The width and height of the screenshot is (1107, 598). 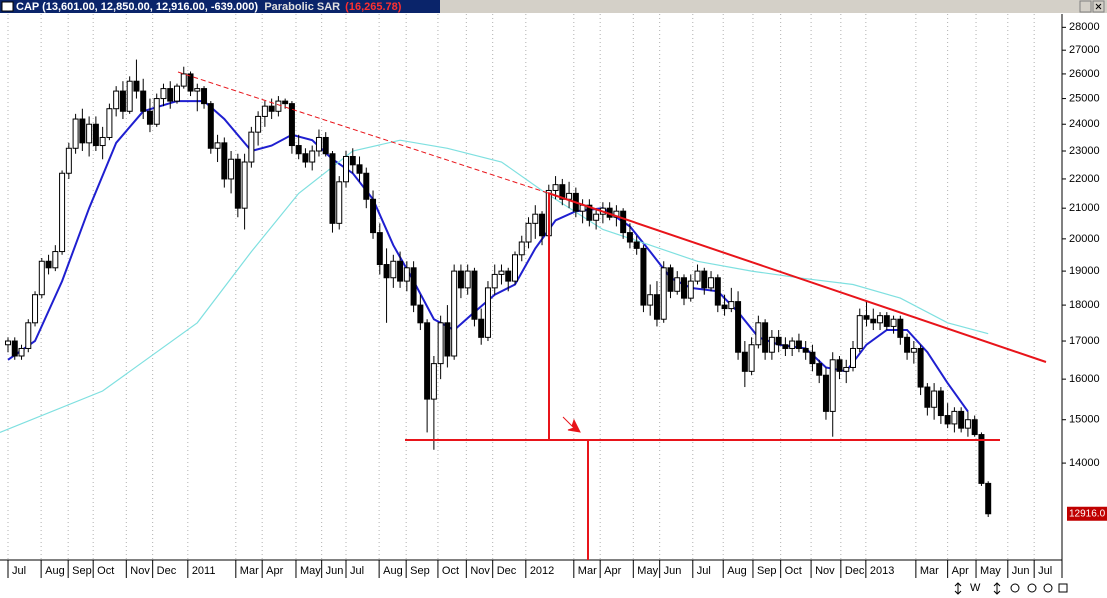 I want to click on header-highlight, so click(x=220, y=6).